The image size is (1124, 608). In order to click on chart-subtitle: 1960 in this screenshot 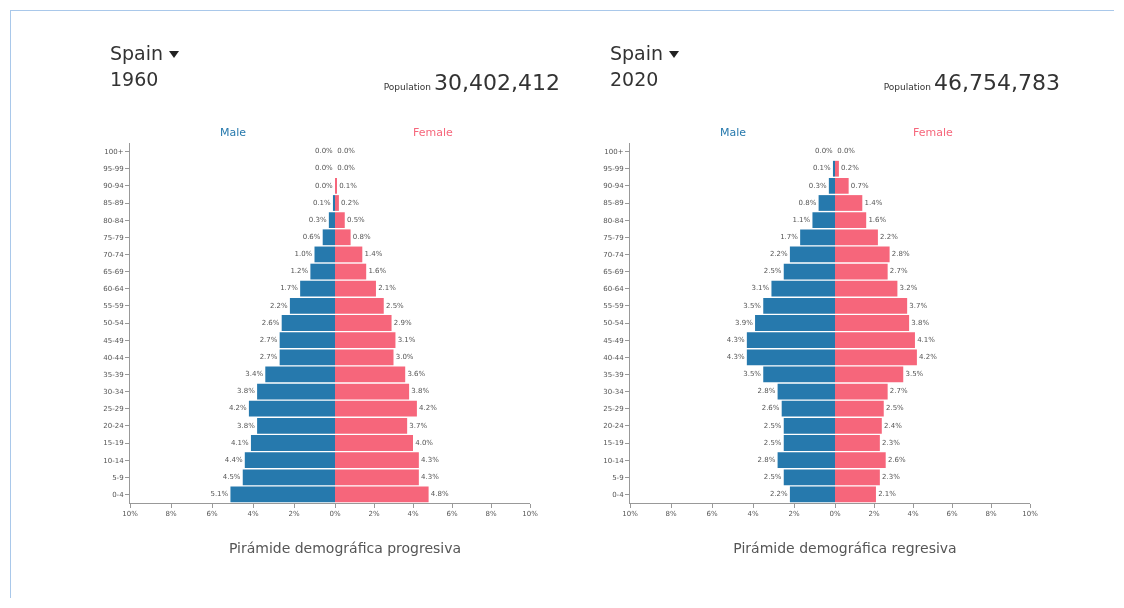, I will do `click(134, 79)`.